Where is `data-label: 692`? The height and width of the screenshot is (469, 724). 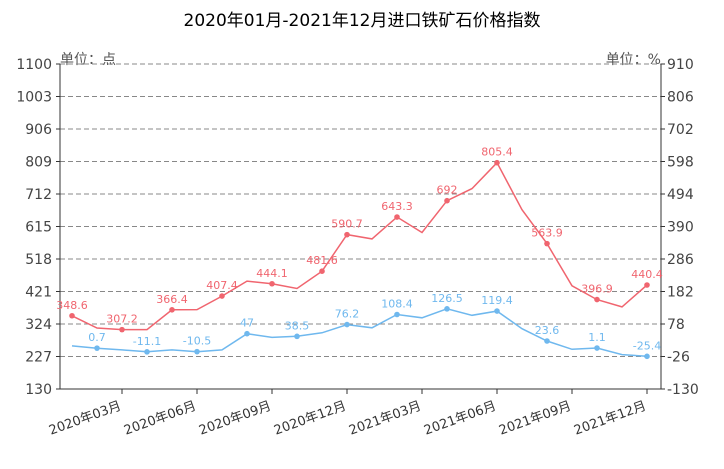 data-label: 692 is located at coordinates (447, 190).